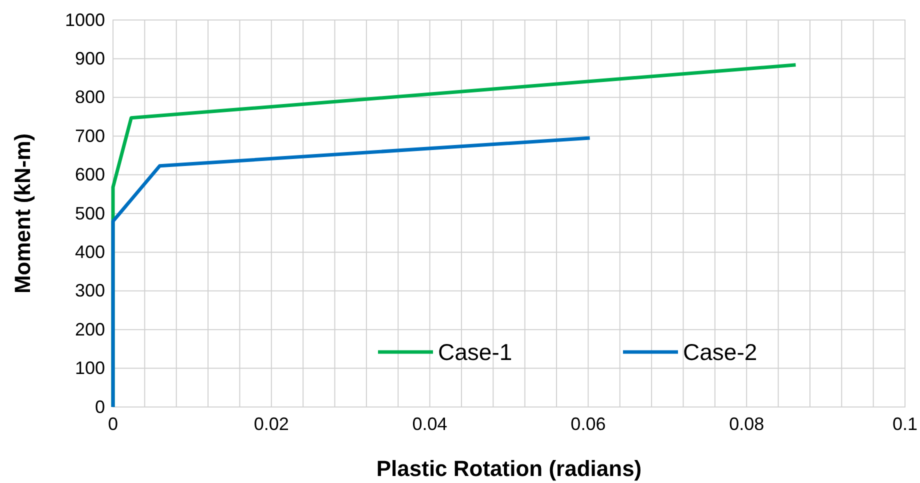 The image size is (920, 483). I want to click on y-axis-title: Moment (kN-m), so click(22, 213).